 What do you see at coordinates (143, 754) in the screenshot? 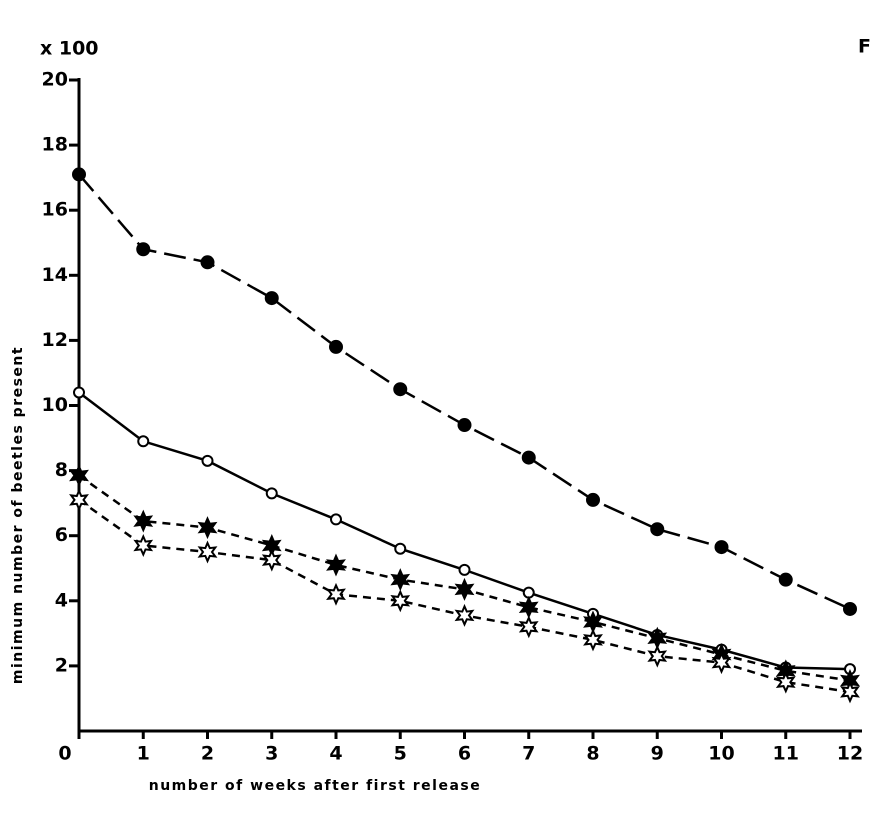
I see `x-tick-label: 1` at bounding box center [143, 754].